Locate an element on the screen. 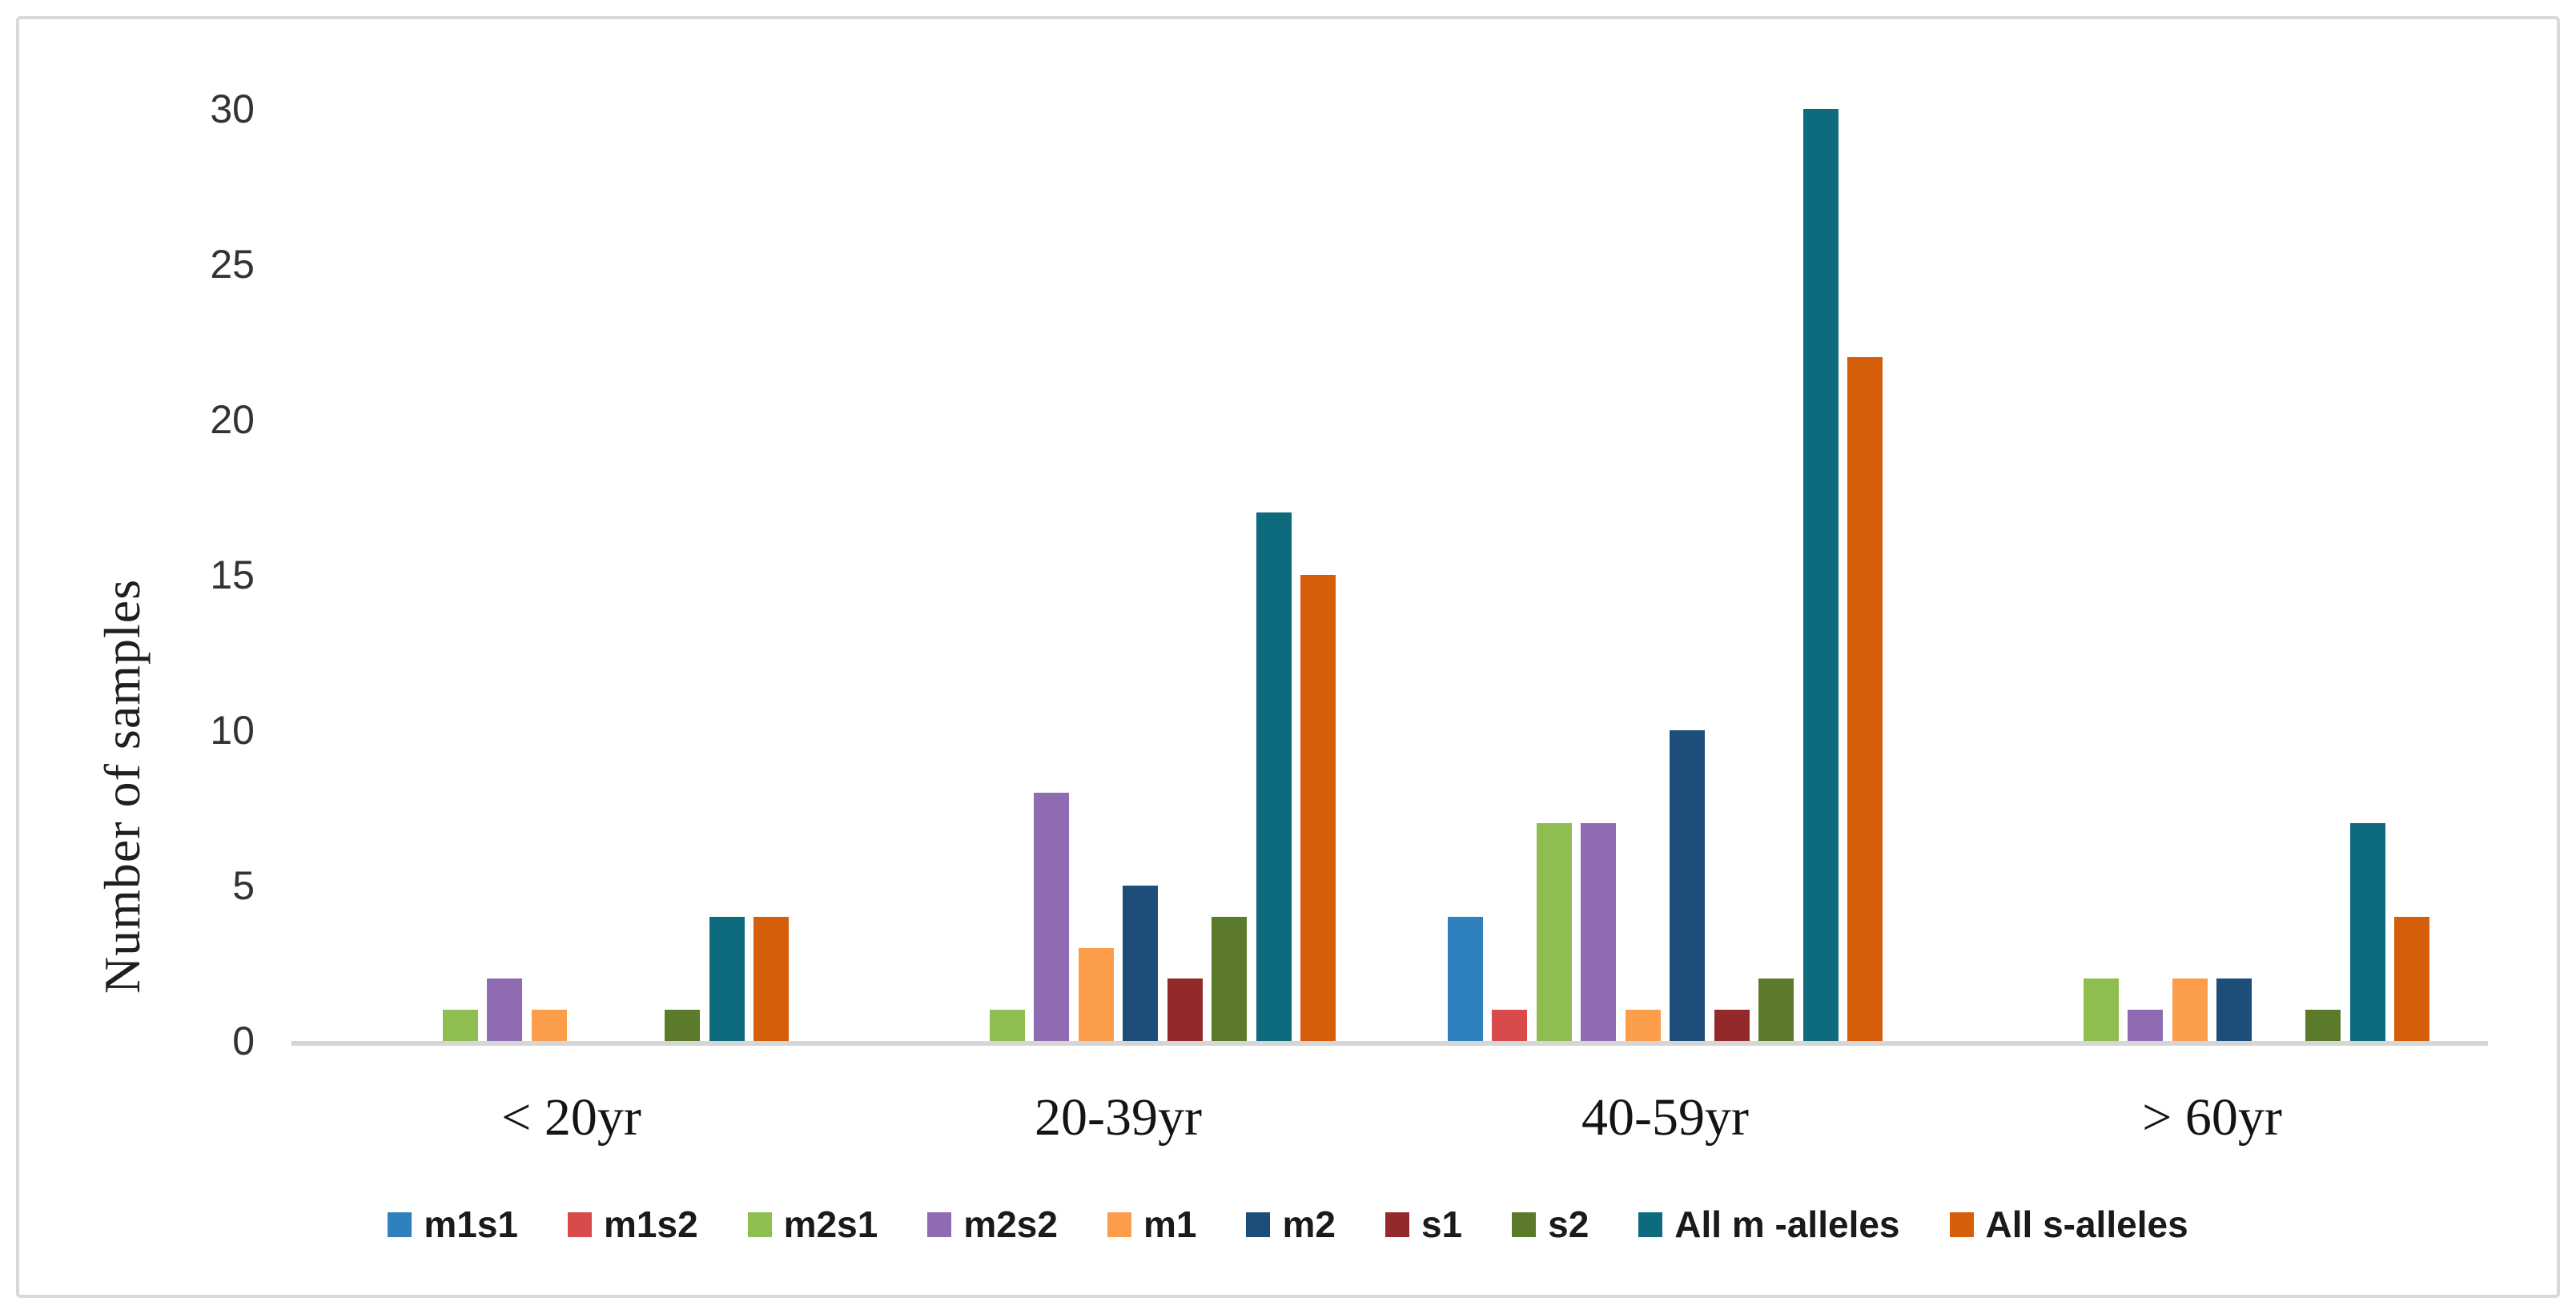 The width and height of the screenshot is (2576, 1314). legend-item: s2 is located at coordinates (1550, 1224).